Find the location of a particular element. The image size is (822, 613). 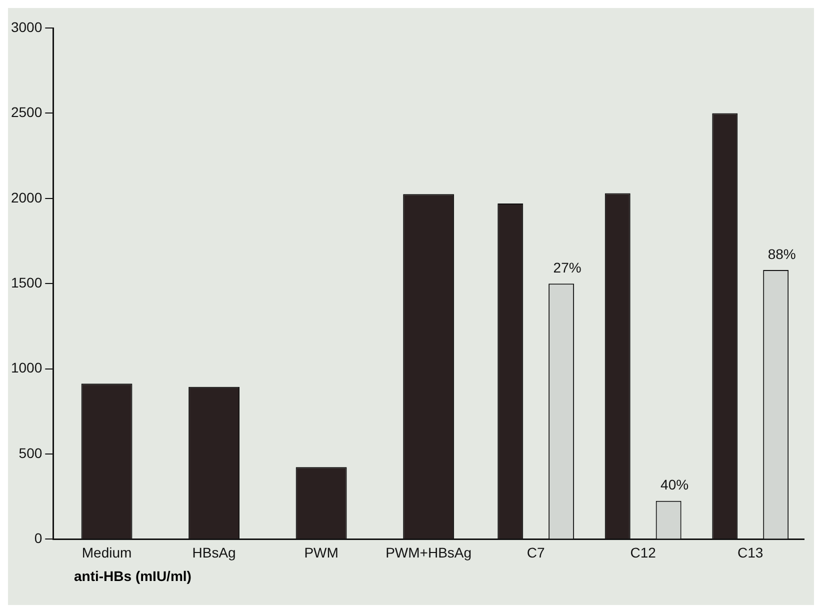

y-tick-label: 1000 is located at coordinates (26, 368).